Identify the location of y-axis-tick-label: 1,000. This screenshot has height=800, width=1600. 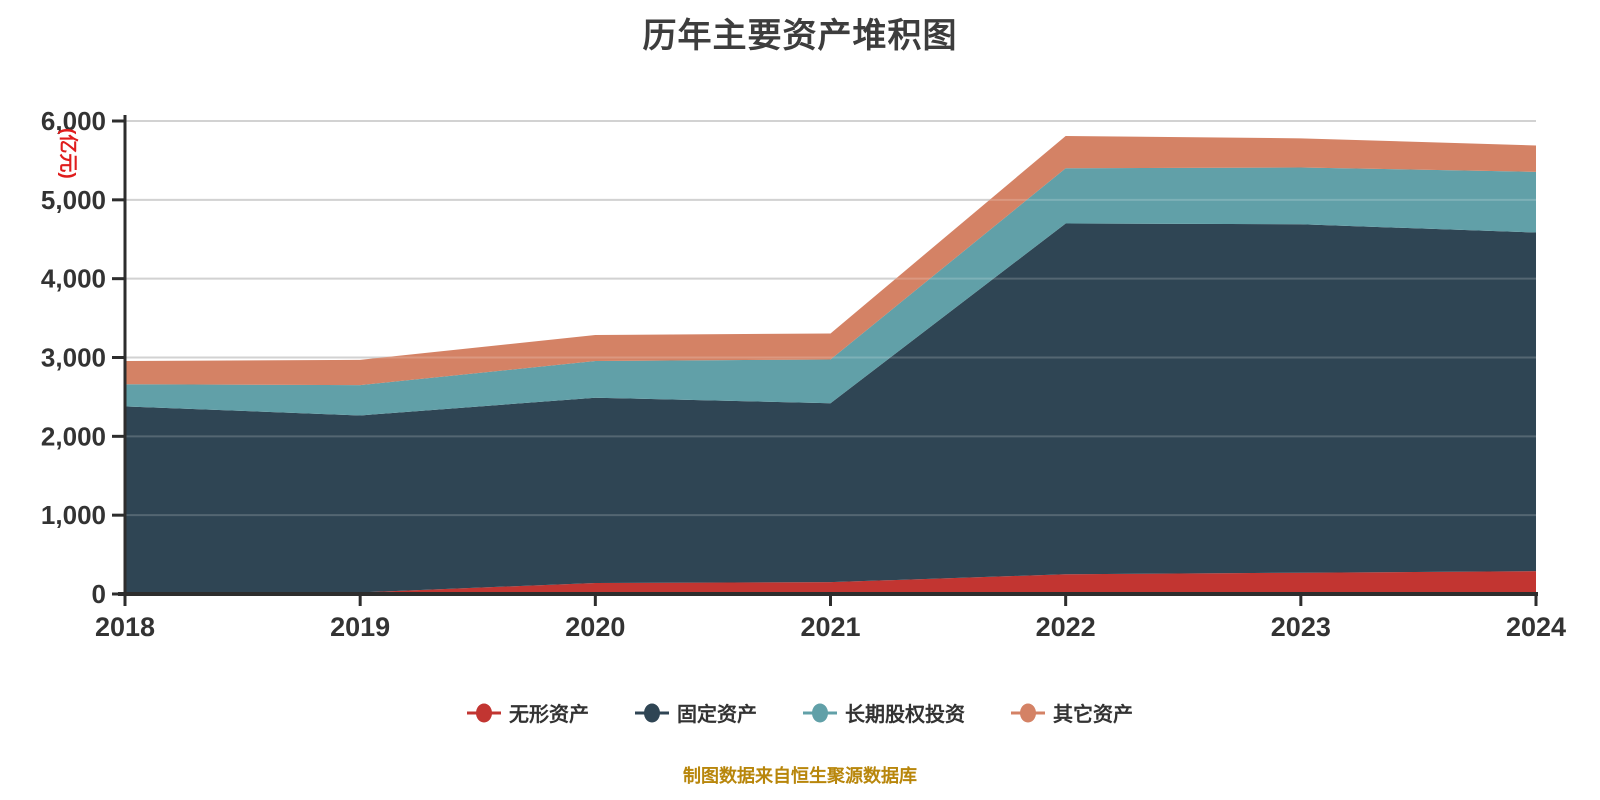
(73, 515).